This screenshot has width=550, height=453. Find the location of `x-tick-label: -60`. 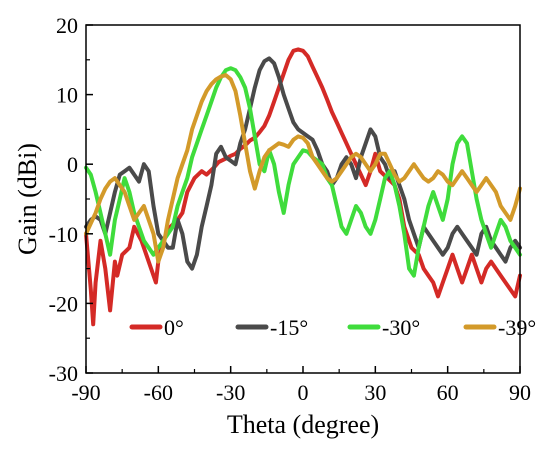

x-tick-label: -60 is located at coordinates (158, 392).